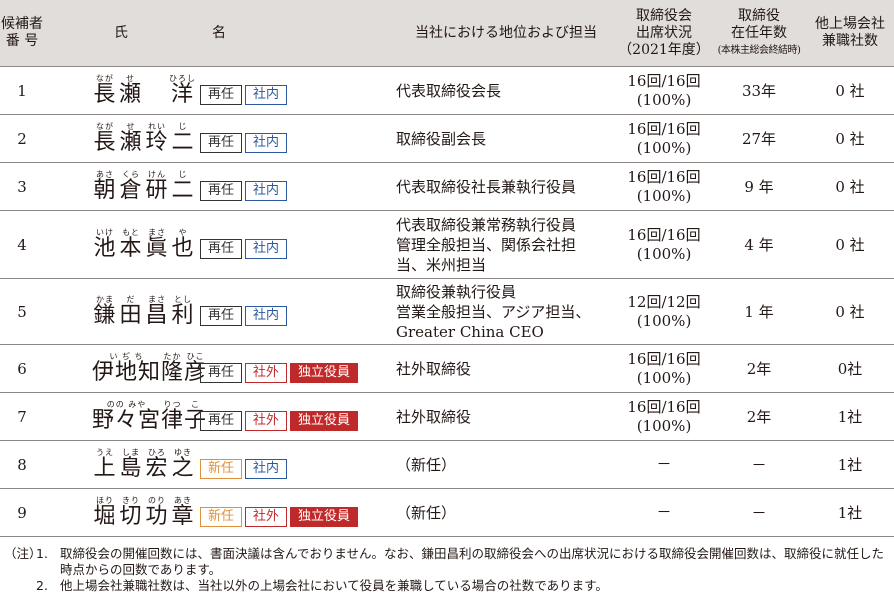 This screenshot has width=894, height=596. I want to click on kanji: 長, so click(105, 142).